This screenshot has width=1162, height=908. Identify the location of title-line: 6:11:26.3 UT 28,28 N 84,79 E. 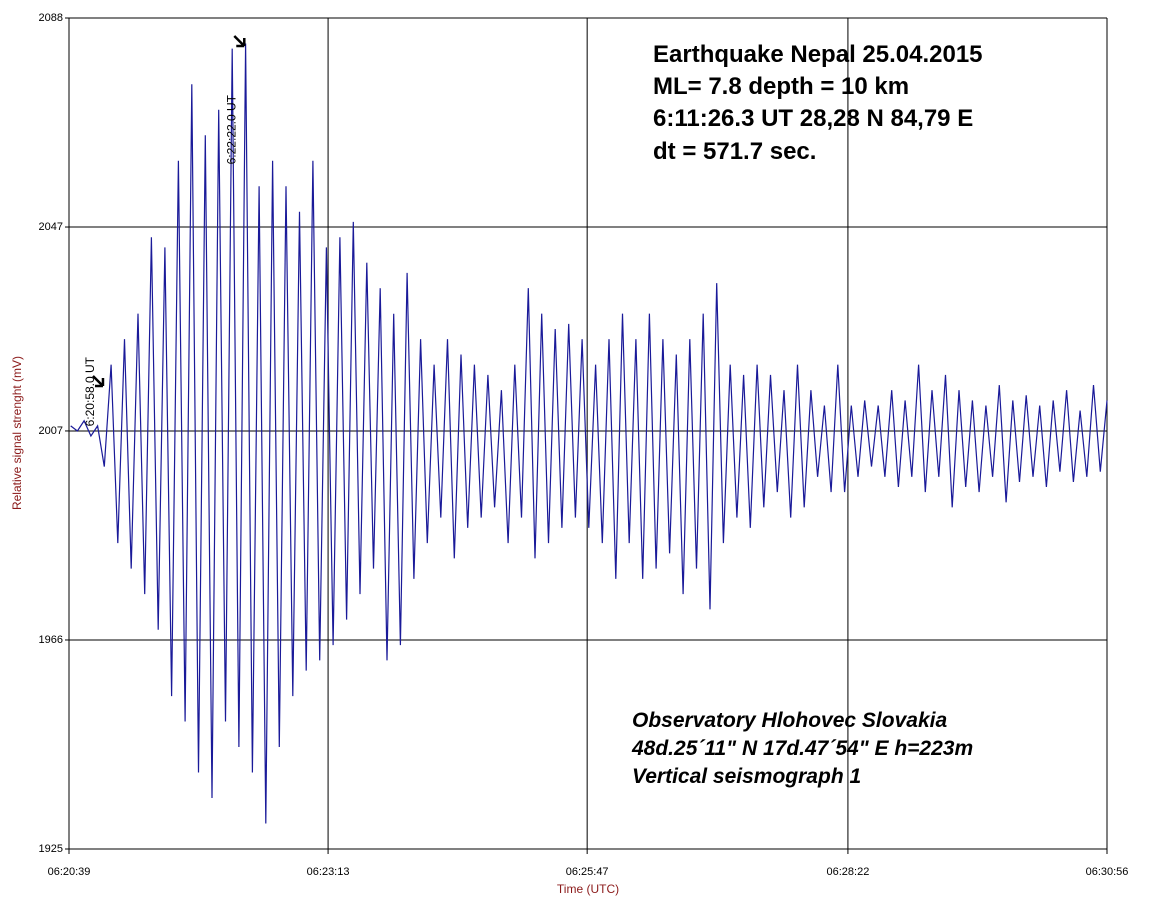
(813, 118).